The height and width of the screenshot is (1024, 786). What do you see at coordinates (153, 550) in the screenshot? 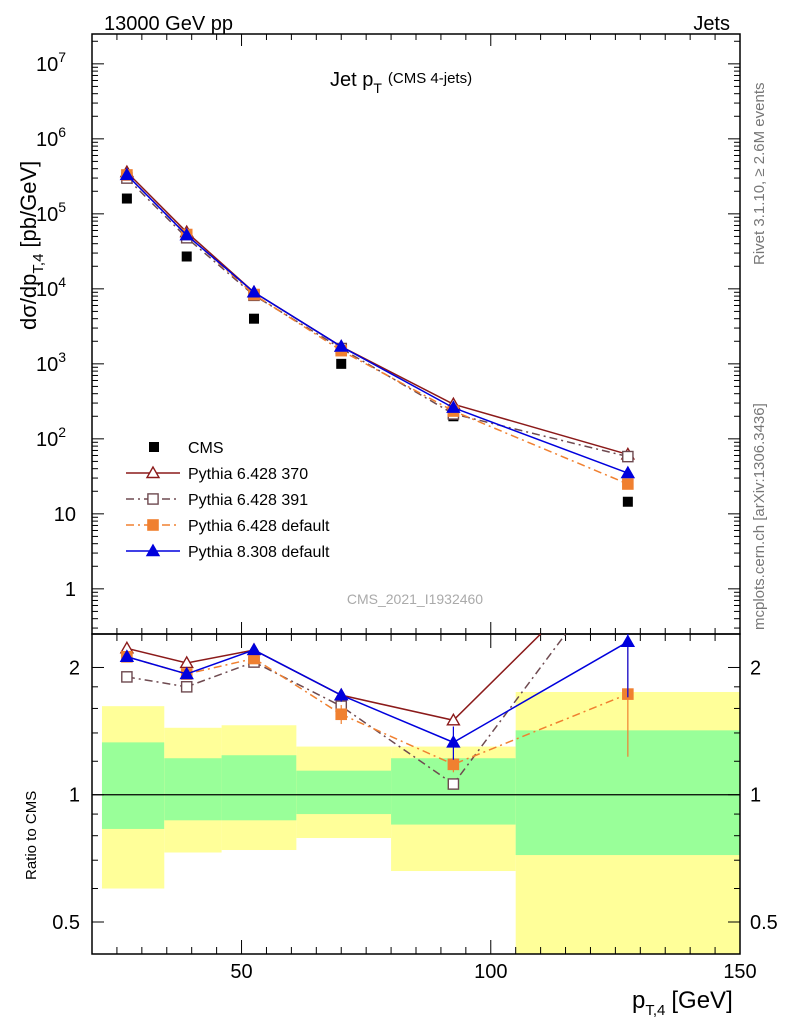
I see `legend-marker-p8` at bounding box center [153, 550].